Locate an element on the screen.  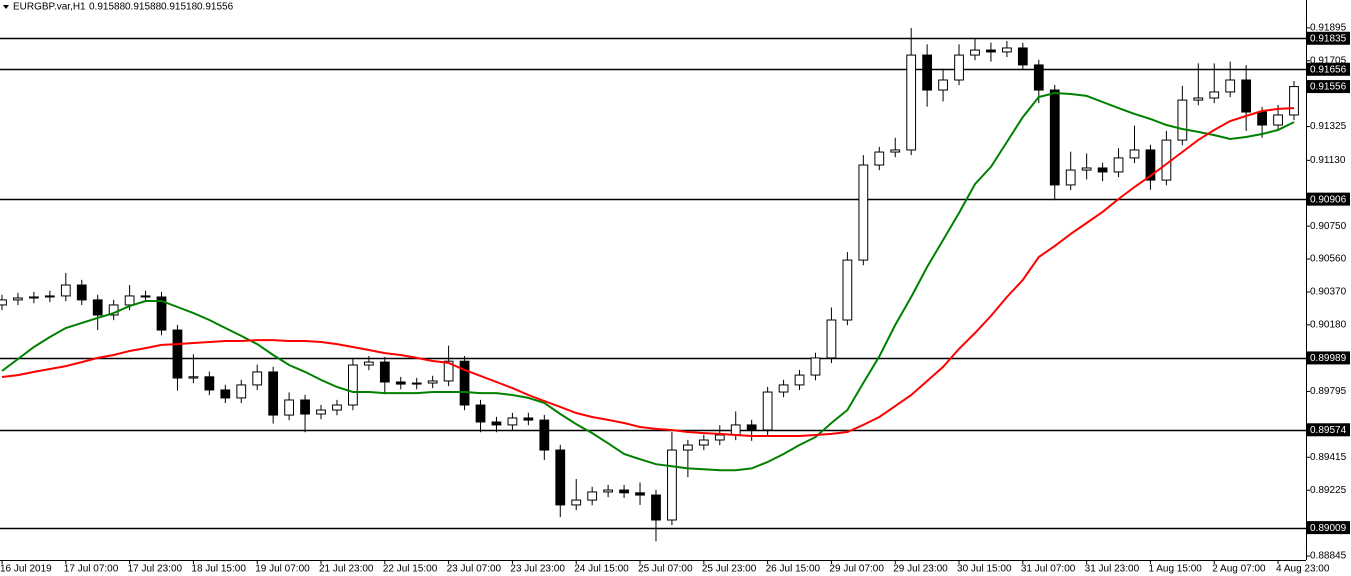
level-label: 0.89989 is located at coordinates (1328, 358).